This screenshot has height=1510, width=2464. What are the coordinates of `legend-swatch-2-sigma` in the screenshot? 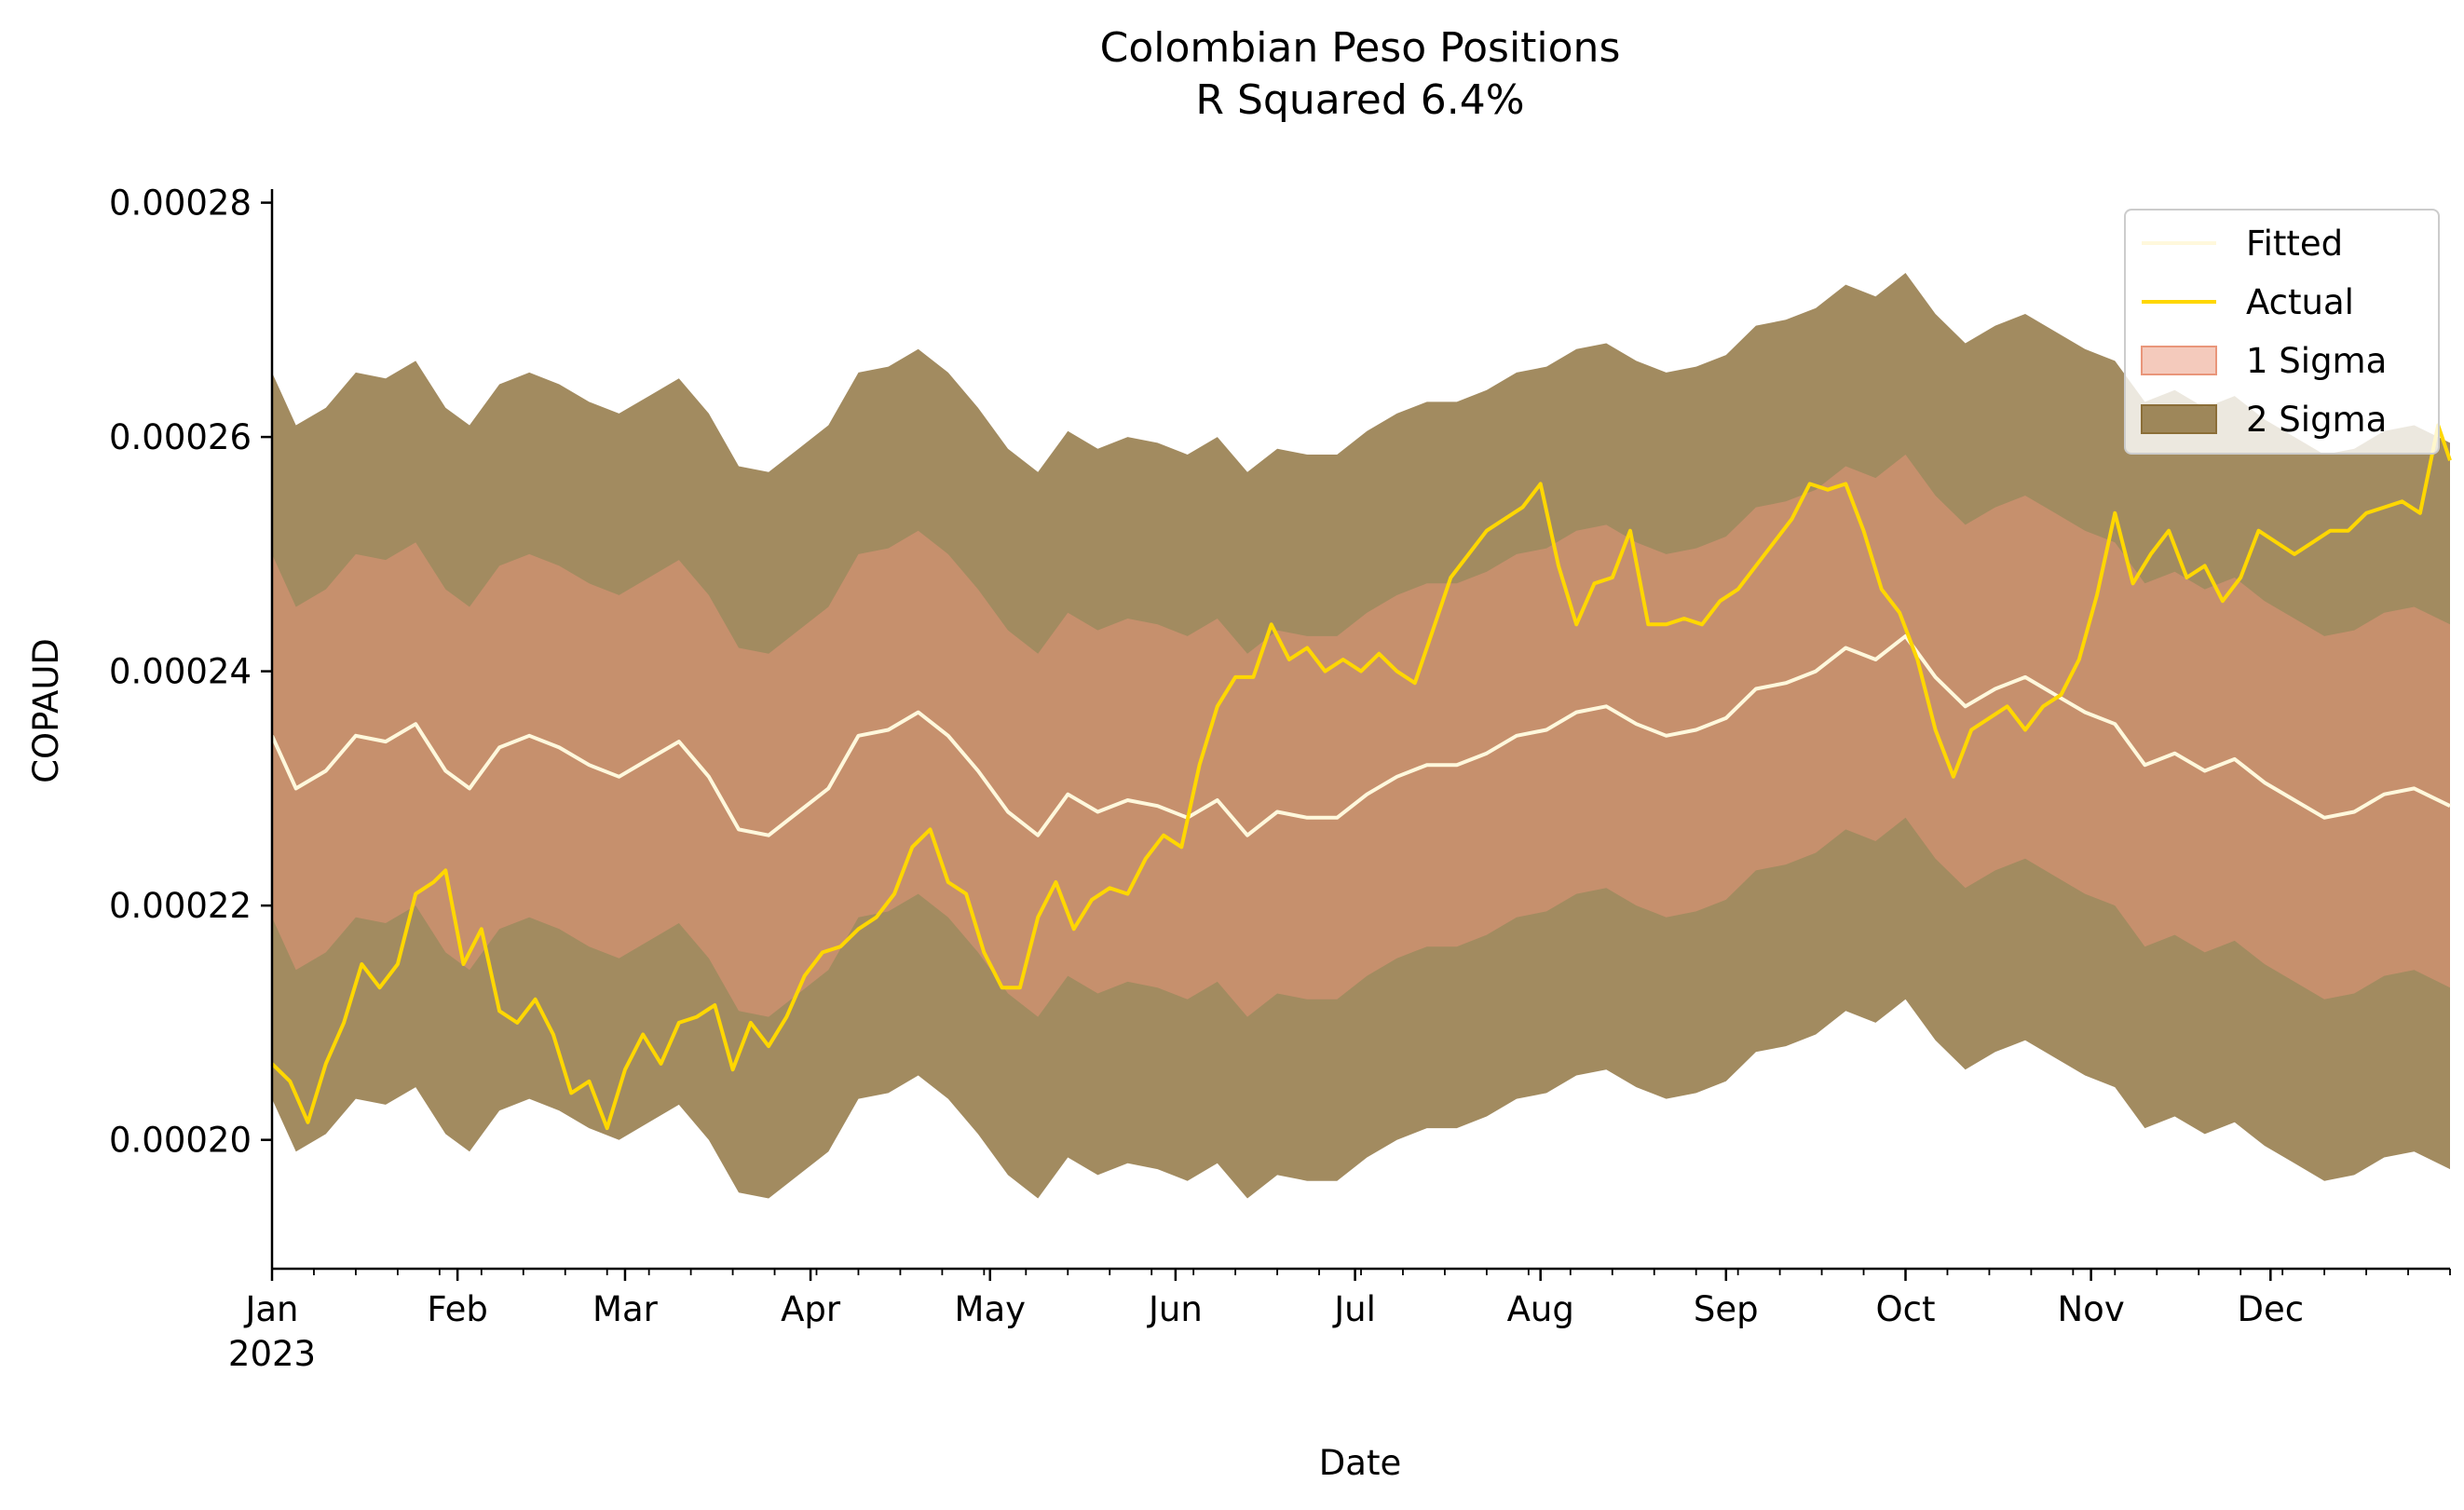 It's located at (2179, 419).